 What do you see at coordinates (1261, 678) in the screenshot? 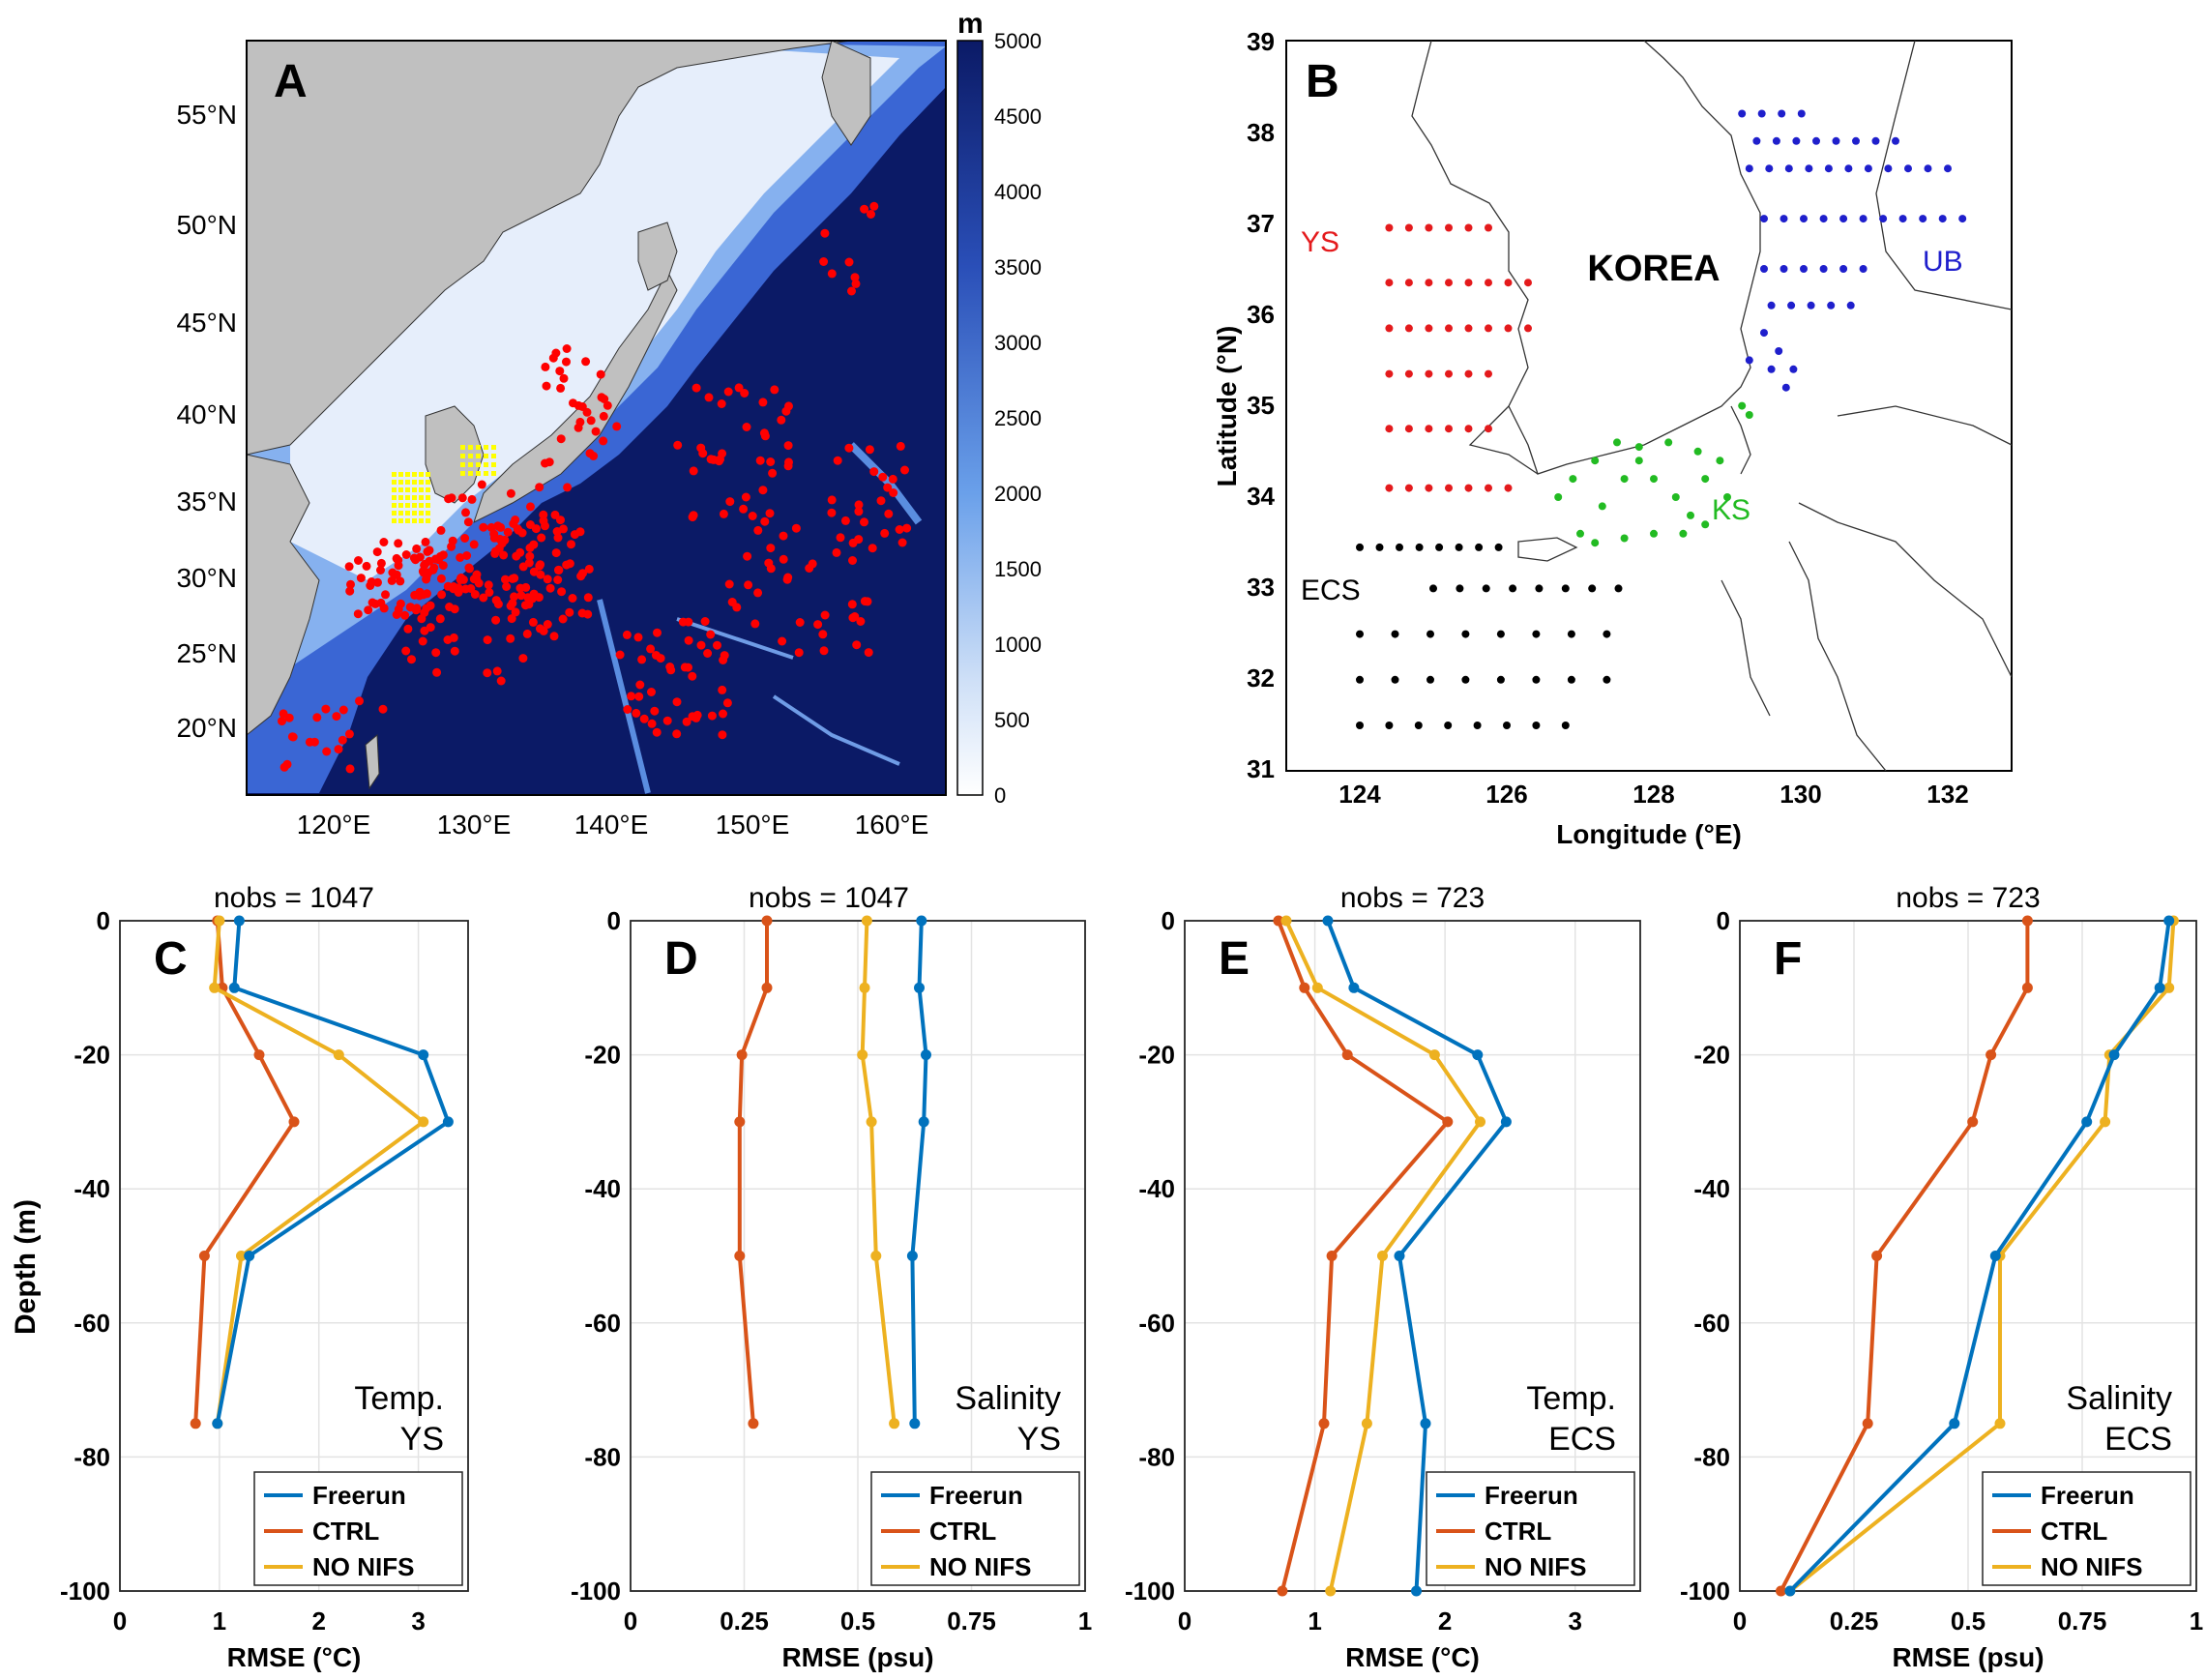
I see `y-tick: 32` at bounding box center [1261, 678].